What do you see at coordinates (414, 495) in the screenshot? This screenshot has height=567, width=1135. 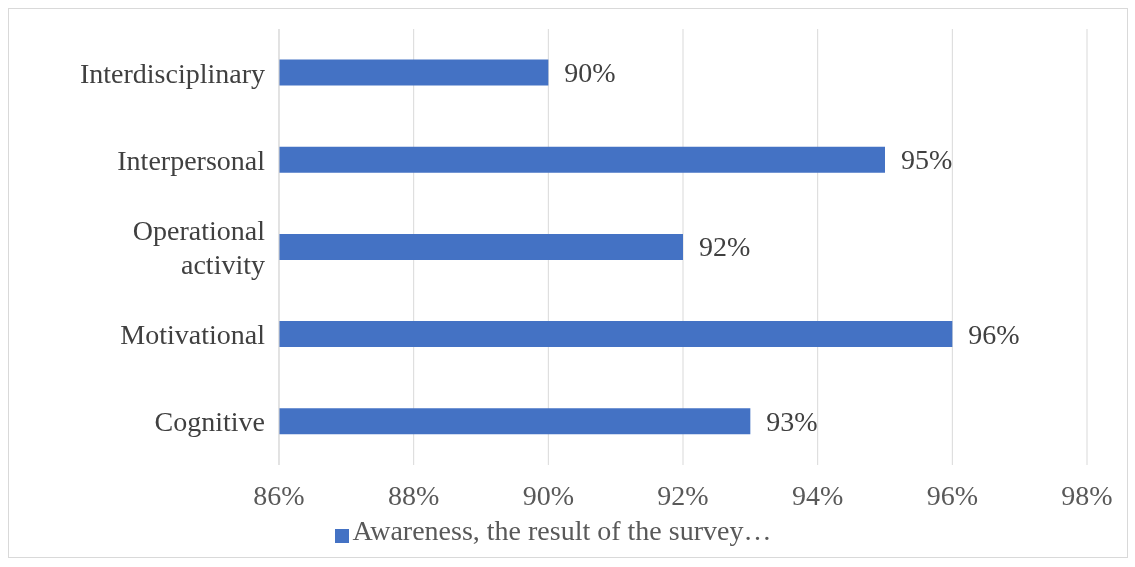 I see `x-tick-label: 88%` at bounding box center [414, 495].